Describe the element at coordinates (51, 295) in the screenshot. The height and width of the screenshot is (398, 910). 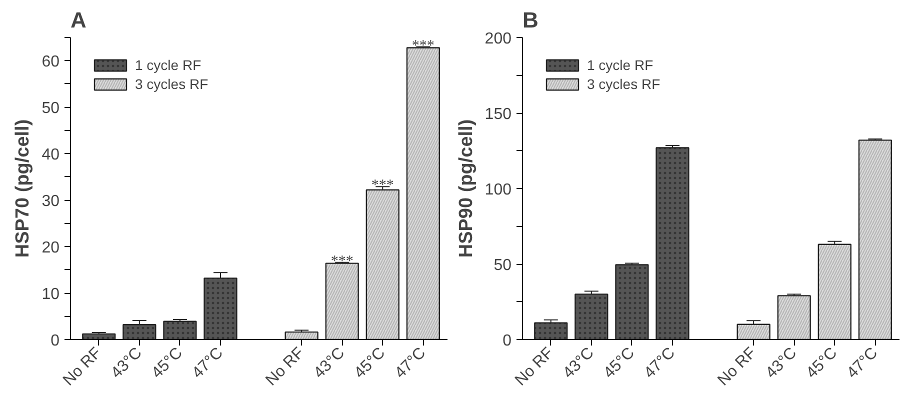
I see `y-tick-label: 10` at that location.